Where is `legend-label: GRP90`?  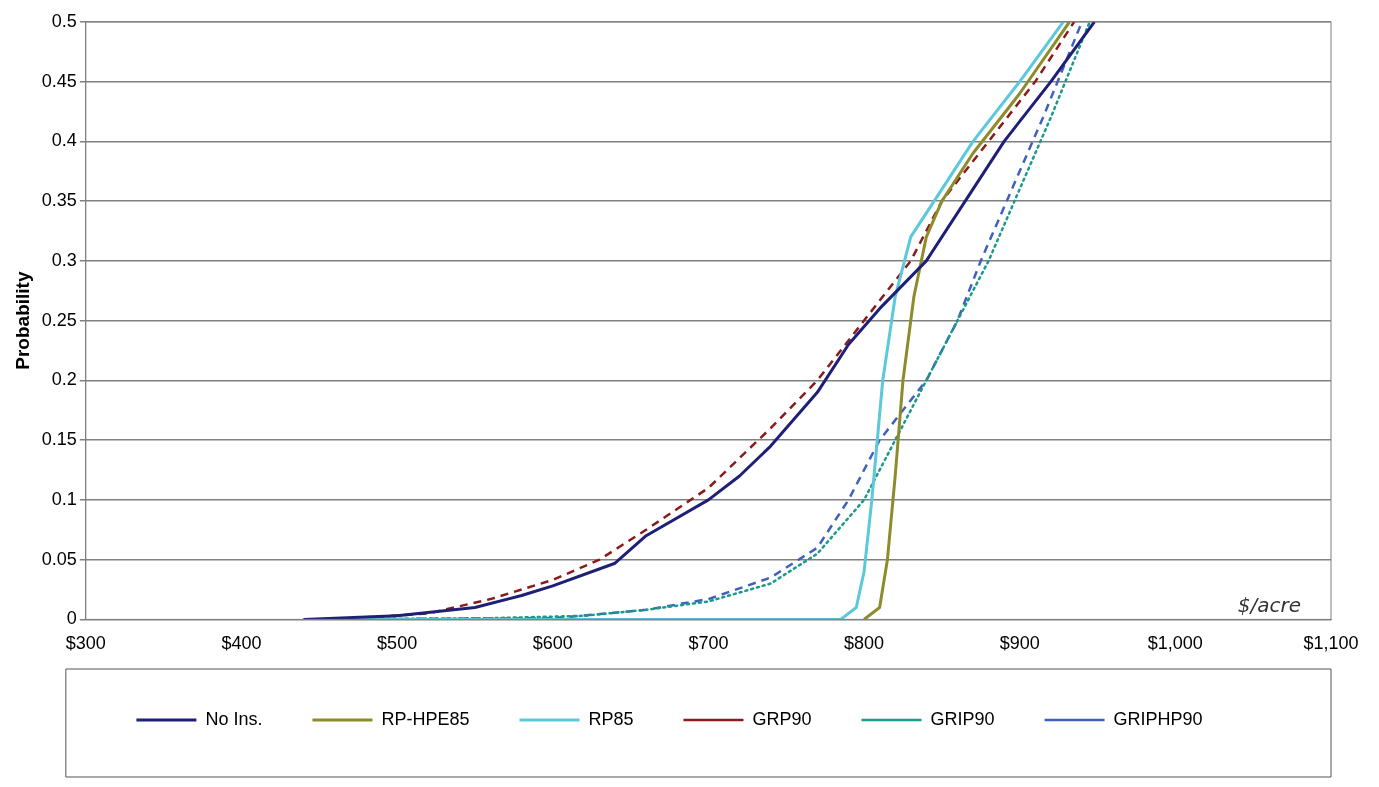
legend-label: GRP90 is located at coordinates (782, 718).